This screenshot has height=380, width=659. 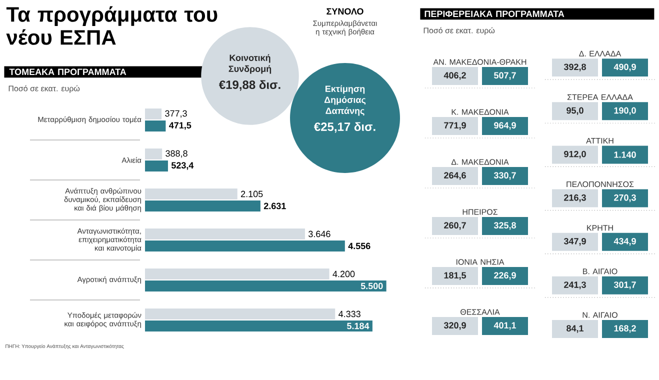 I want to click on data-label: 168,2, so click(x=625, y=329).